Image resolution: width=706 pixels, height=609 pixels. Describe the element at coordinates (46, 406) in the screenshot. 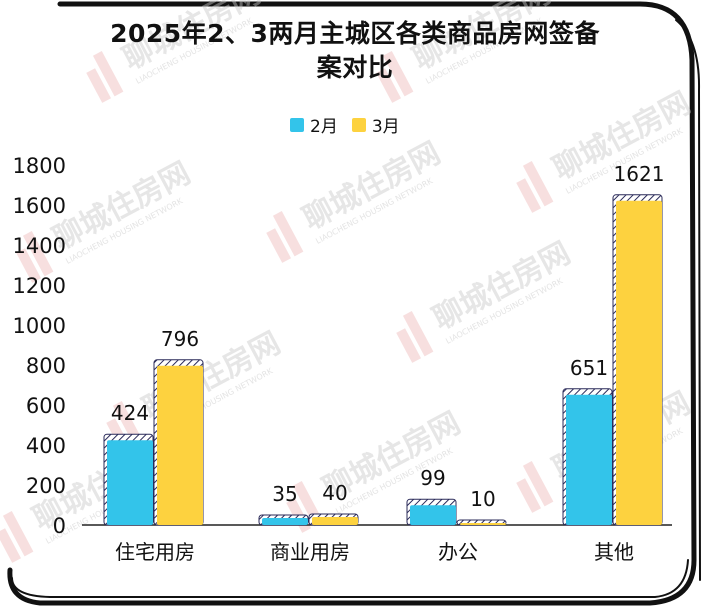

I see `y-tick-label: 600` at that location.